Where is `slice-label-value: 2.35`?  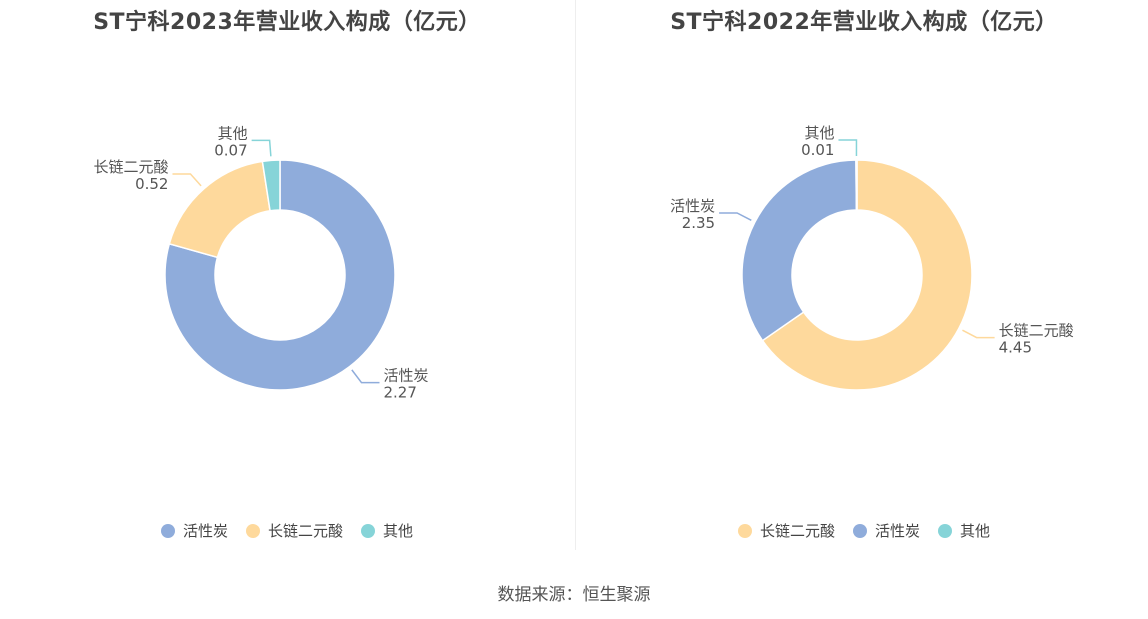 slice-label-value: 2.35 is located at coordinates (698, 223).